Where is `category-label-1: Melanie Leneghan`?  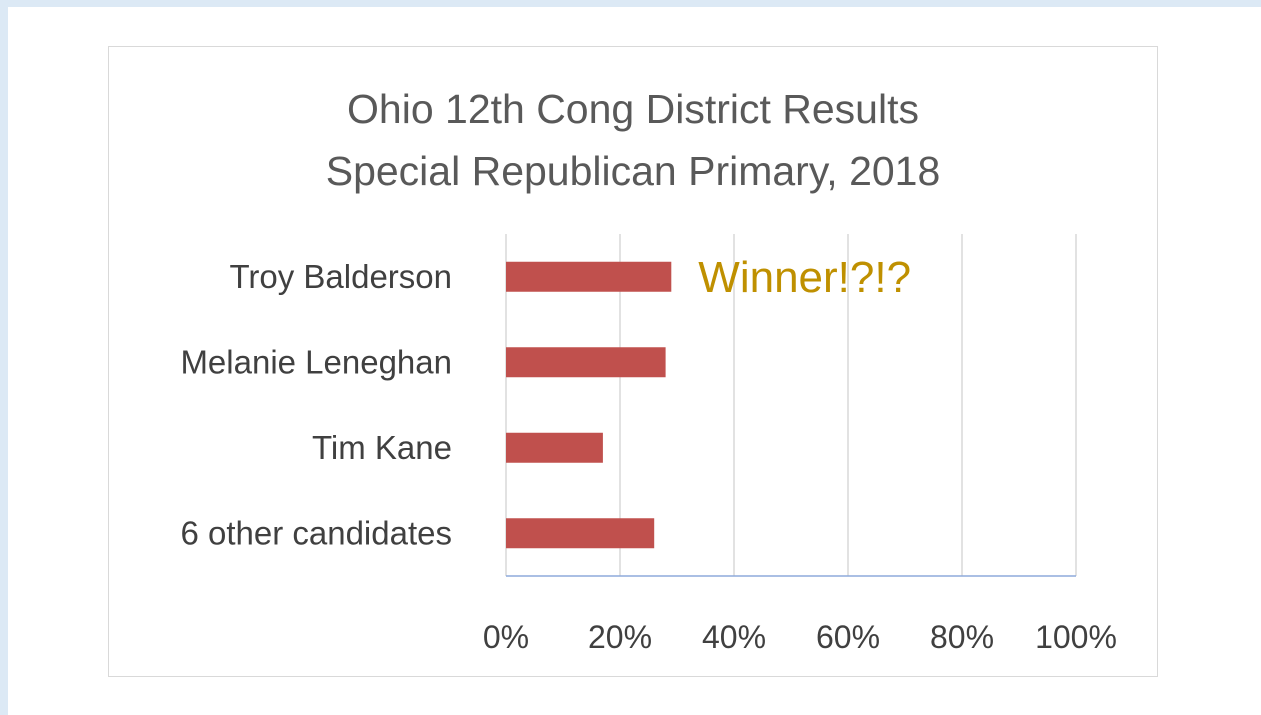 category-label-1: Melanie Leneghan is located at coordinates (316, 361).